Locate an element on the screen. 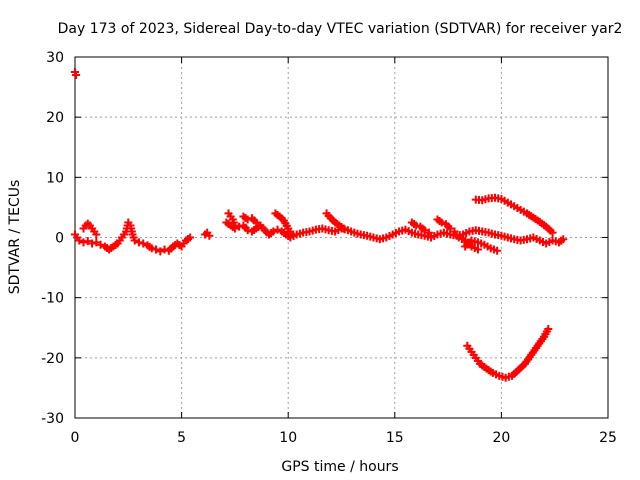 This screenshot has width=640, height=480. y-tick-label: 20 is located at coordinates (55, 118).